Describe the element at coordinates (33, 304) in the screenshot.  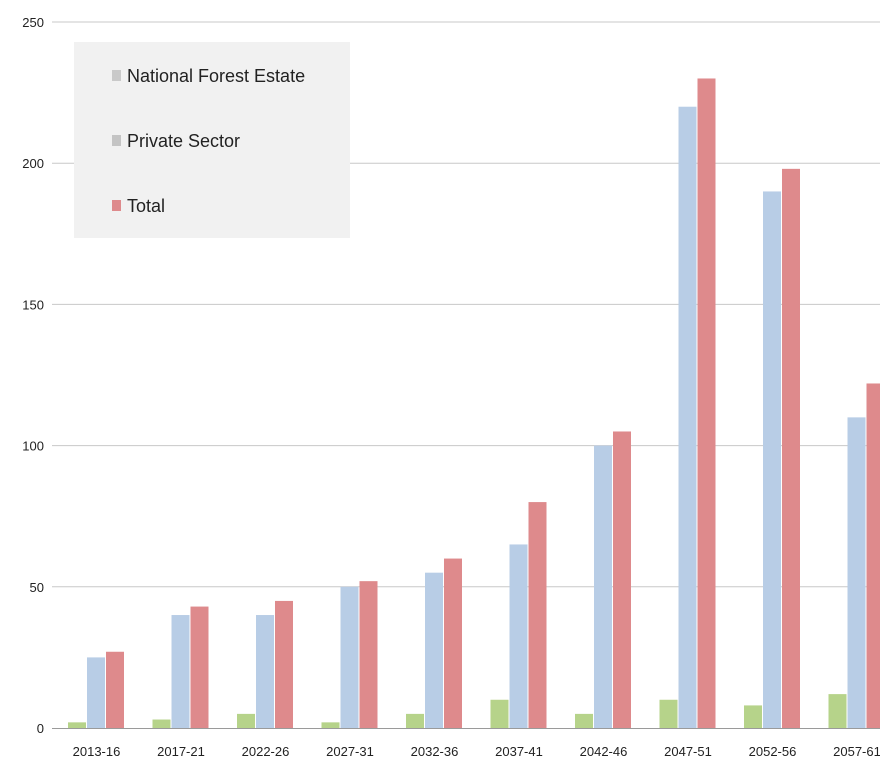
I see `y-tick-label-150: 150` at that location.